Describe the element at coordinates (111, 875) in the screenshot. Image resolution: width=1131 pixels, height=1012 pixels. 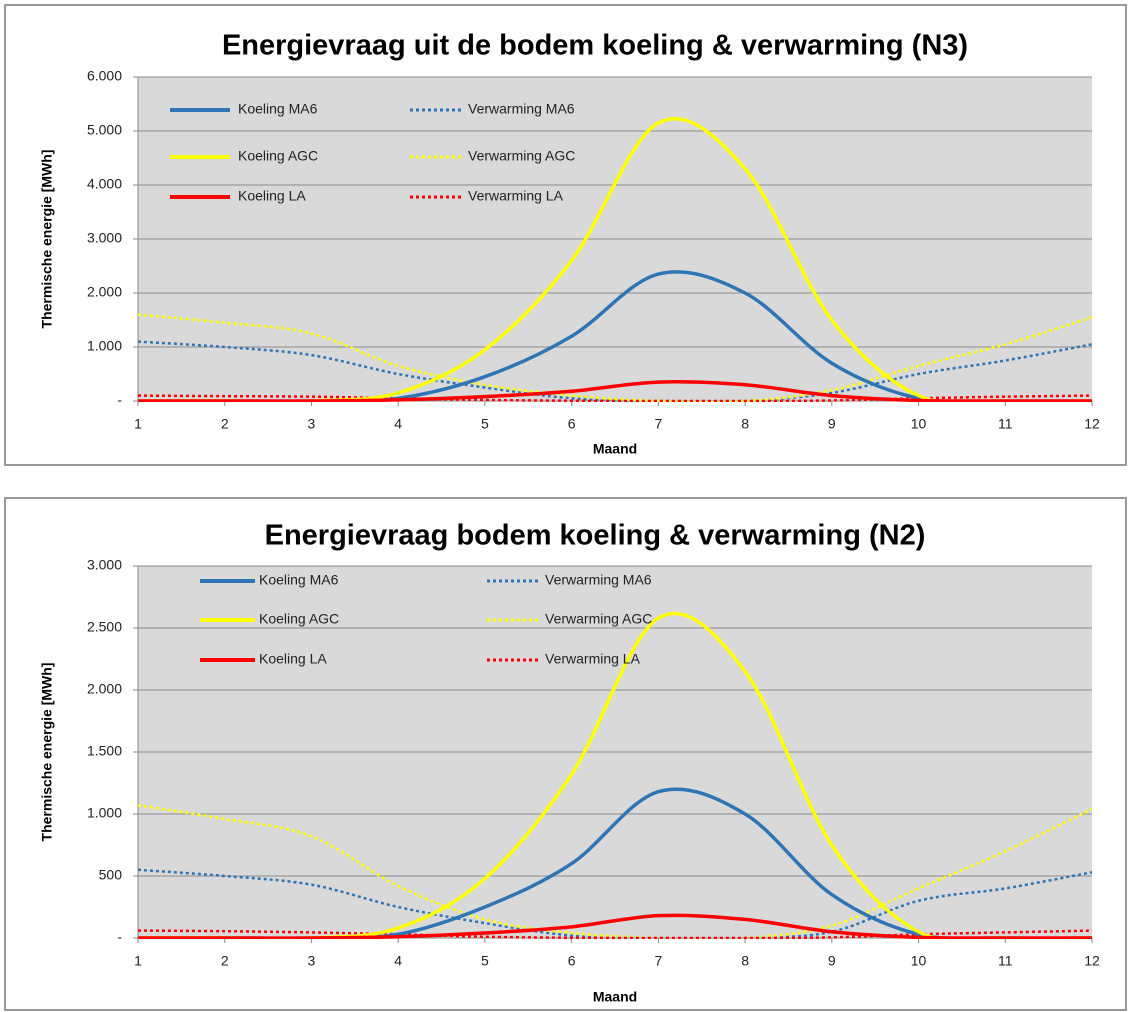
I see `y-tick-label: 500` at that location.